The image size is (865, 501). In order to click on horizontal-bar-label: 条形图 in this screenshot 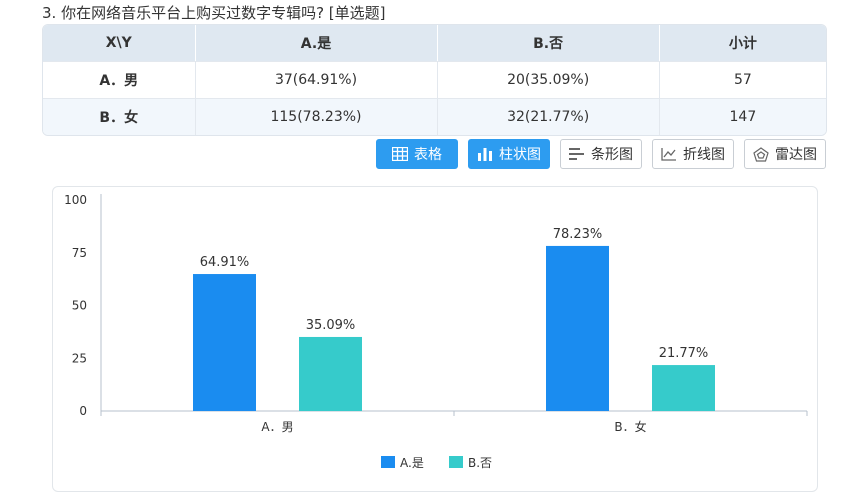, I will do `click(612, 155)`.